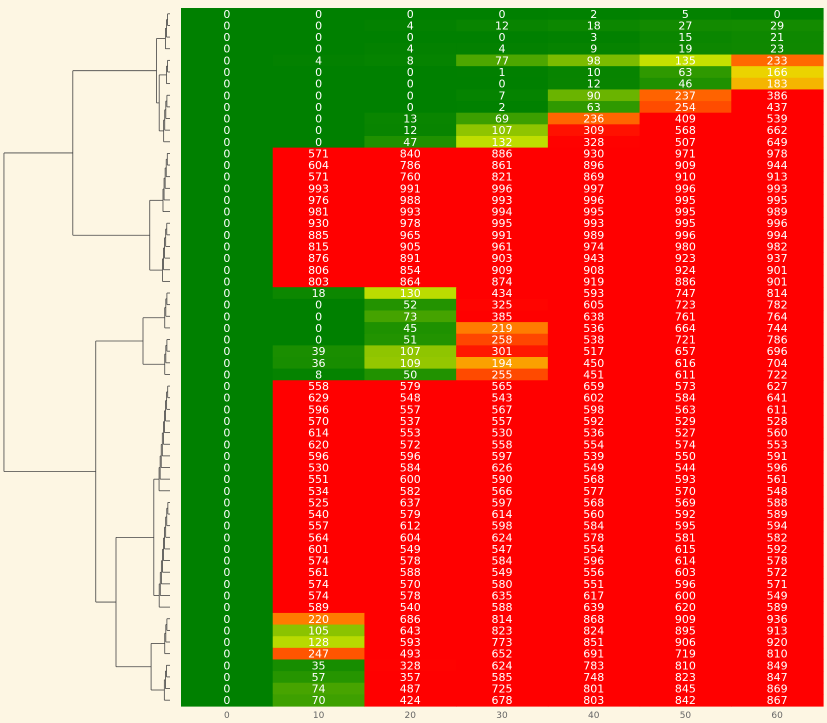 The height and width of the screenshot is (723, 827). I want to click on cell-label: 624, so click(502, 537).